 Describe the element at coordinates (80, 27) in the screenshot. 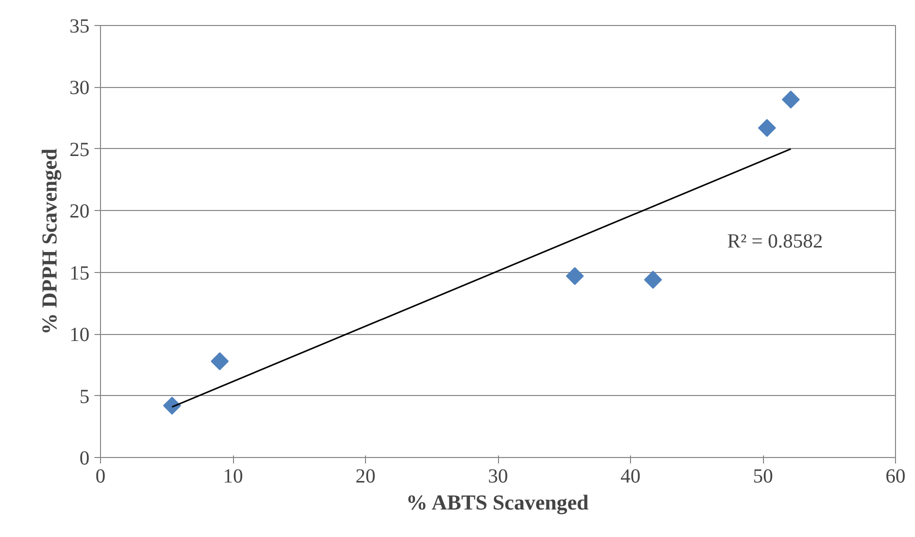

I see `y-tick-label: 35` at that location.